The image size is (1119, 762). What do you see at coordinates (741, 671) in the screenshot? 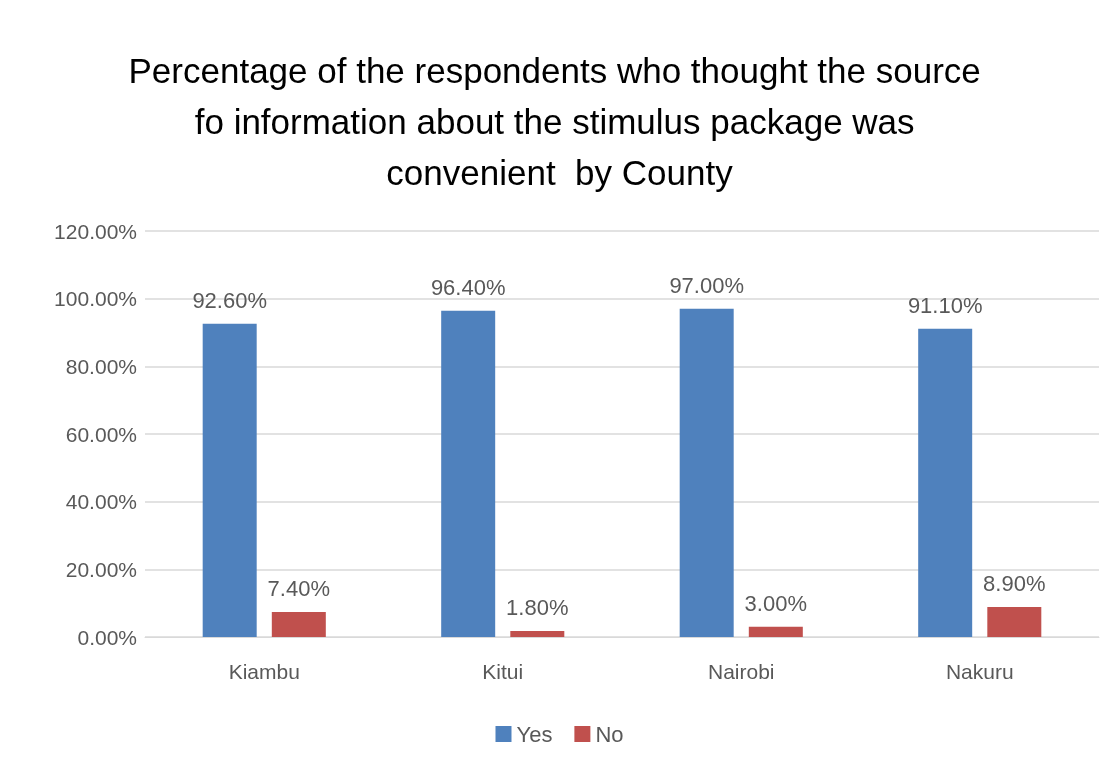
I see `x-tick-label: Nairobi` at bounding box center [741, 671].